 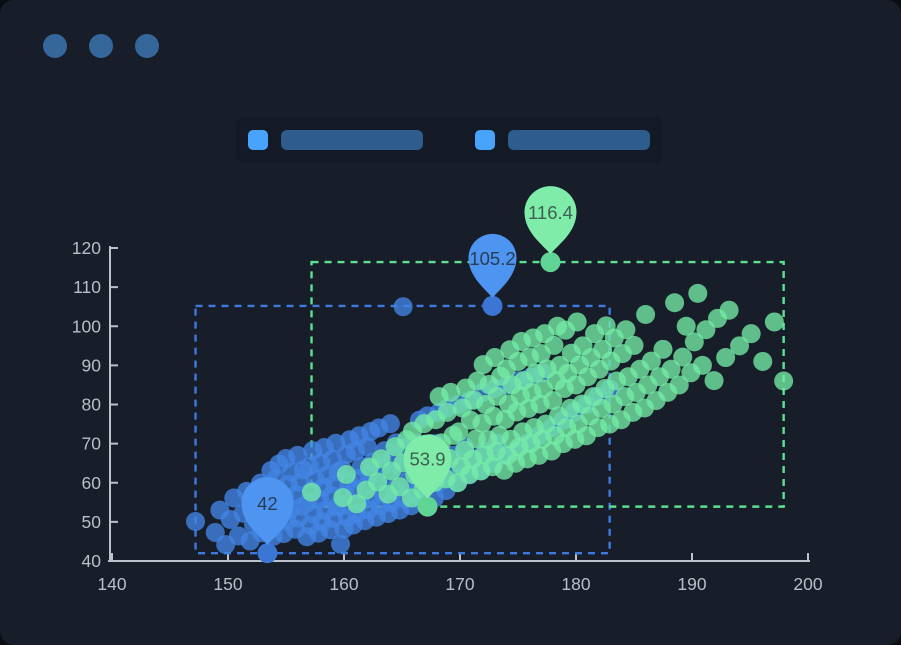 What do you see at coordinates (92, 483) in the screenshot?
I see `y-axis-tick-label: 60` at bounding box center [92, 483].